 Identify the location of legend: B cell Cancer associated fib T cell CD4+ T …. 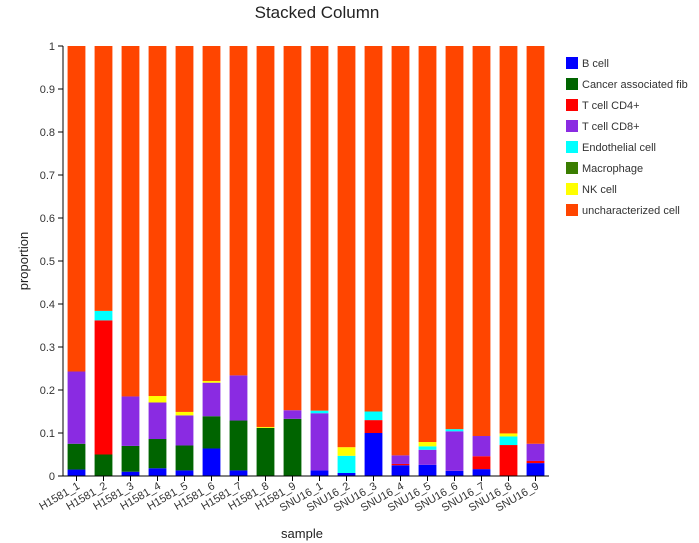
(627, 137).